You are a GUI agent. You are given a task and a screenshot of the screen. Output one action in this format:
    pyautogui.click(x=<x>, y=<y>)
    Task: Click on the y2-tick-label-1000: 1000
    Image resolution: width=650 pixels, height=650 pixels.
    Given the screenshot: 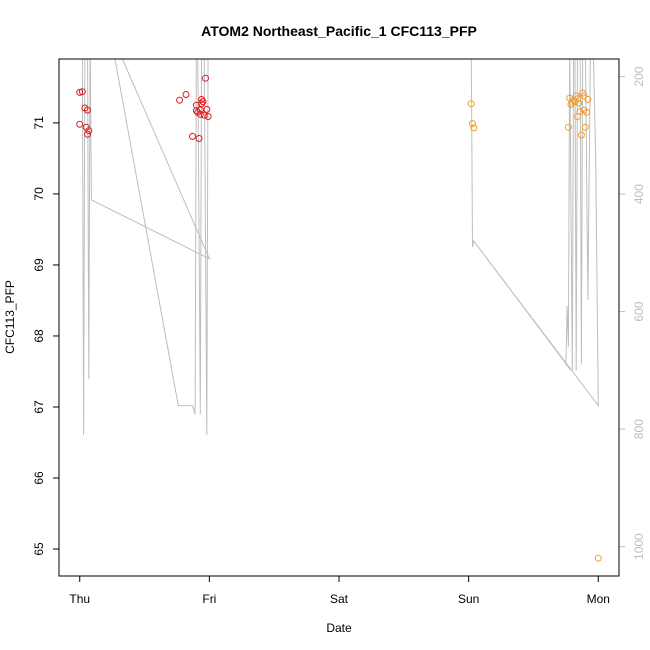 What is the action you would take?
    pyautogui.click(x=639, y=546)
    